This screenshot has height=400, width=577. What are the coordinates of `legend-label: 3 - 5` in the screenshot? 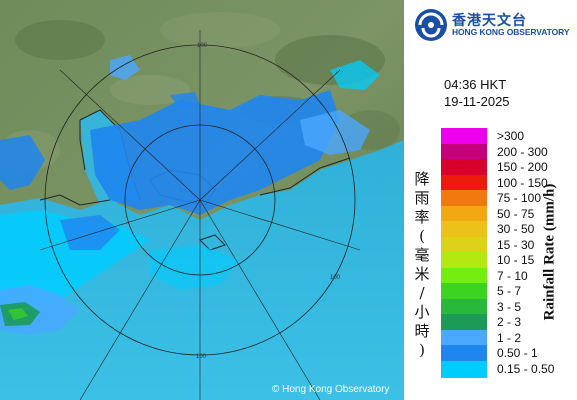 It's located at (509, 306).